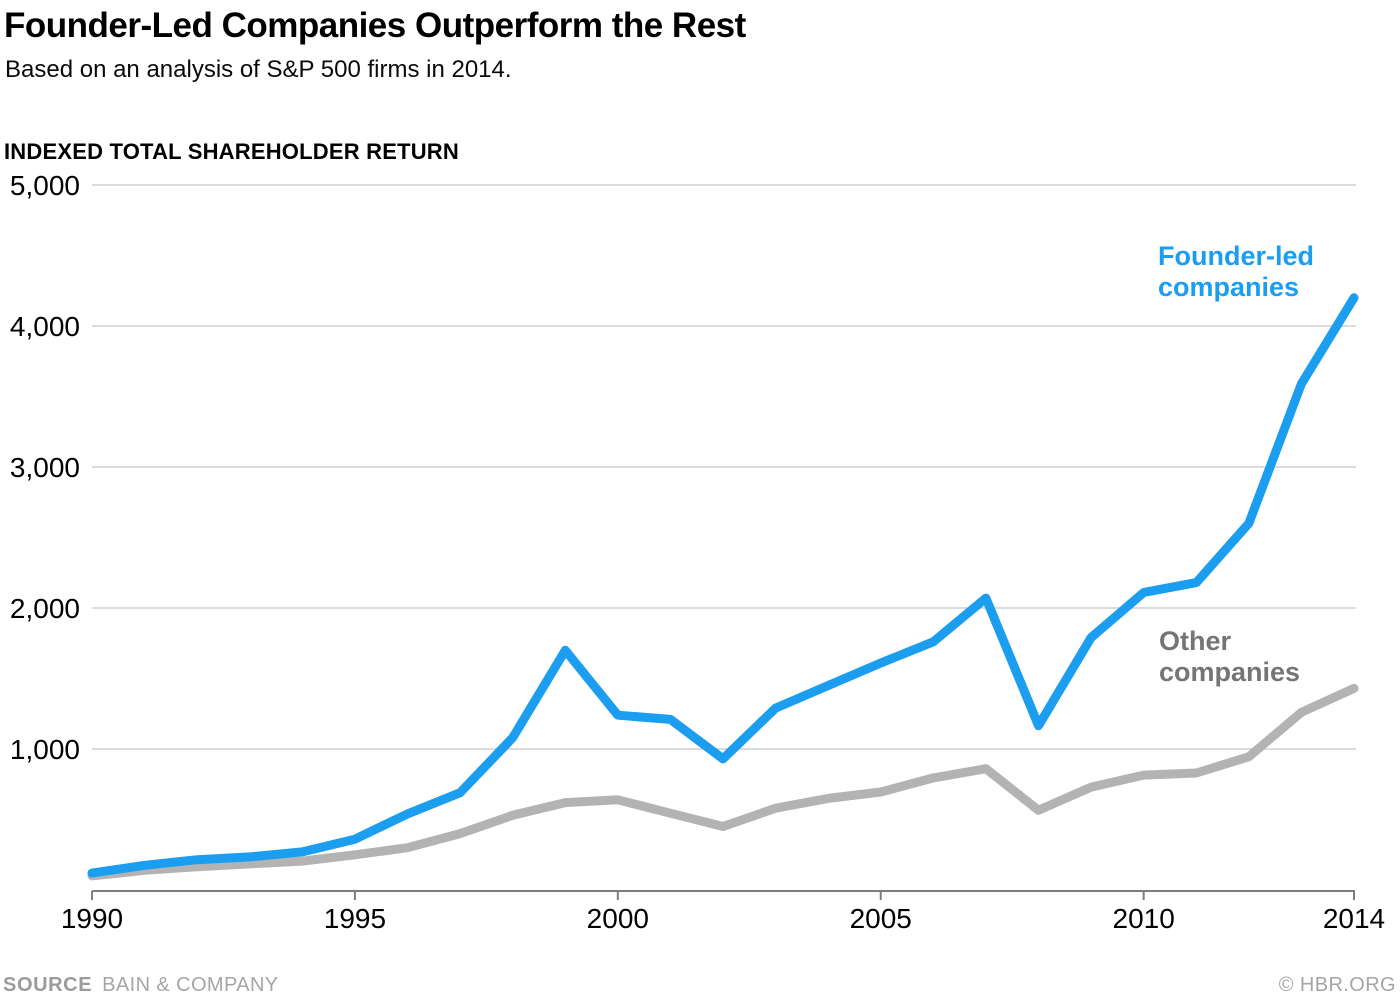 The height and width of the screenshot is (1005, 1400). Describe the element at coordinates (231, 151) in the screenshot. I see `y-axis-title: INDEXED TOTAL SHAREHOLDER RETURN` at that location.